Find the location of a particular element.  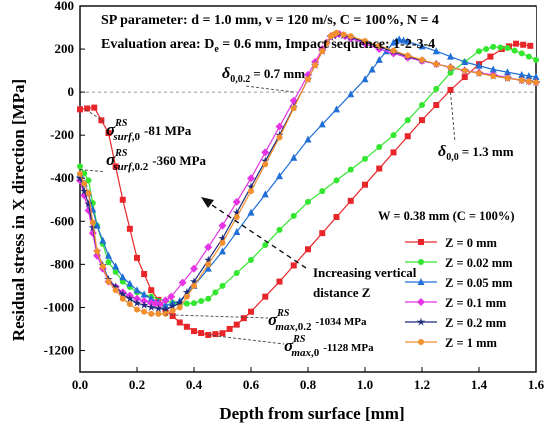

delta0-leader is located at coordinates (453, 117).